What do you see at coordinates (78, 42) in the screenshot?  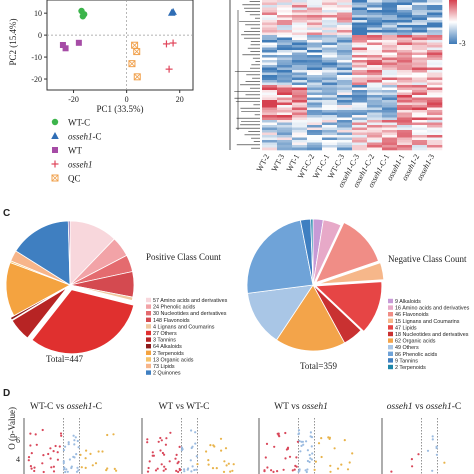 I see `pca-point` at bounding box center [78, 42].